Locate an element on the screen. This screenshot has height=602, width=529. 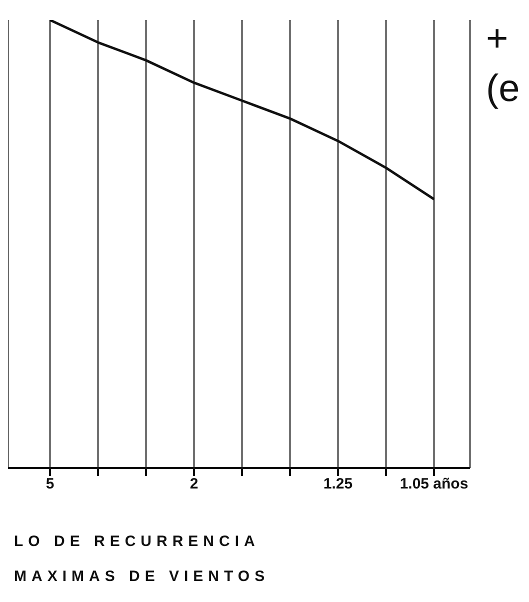
x-tick-label: 5 is located at coordinates (50, 484).